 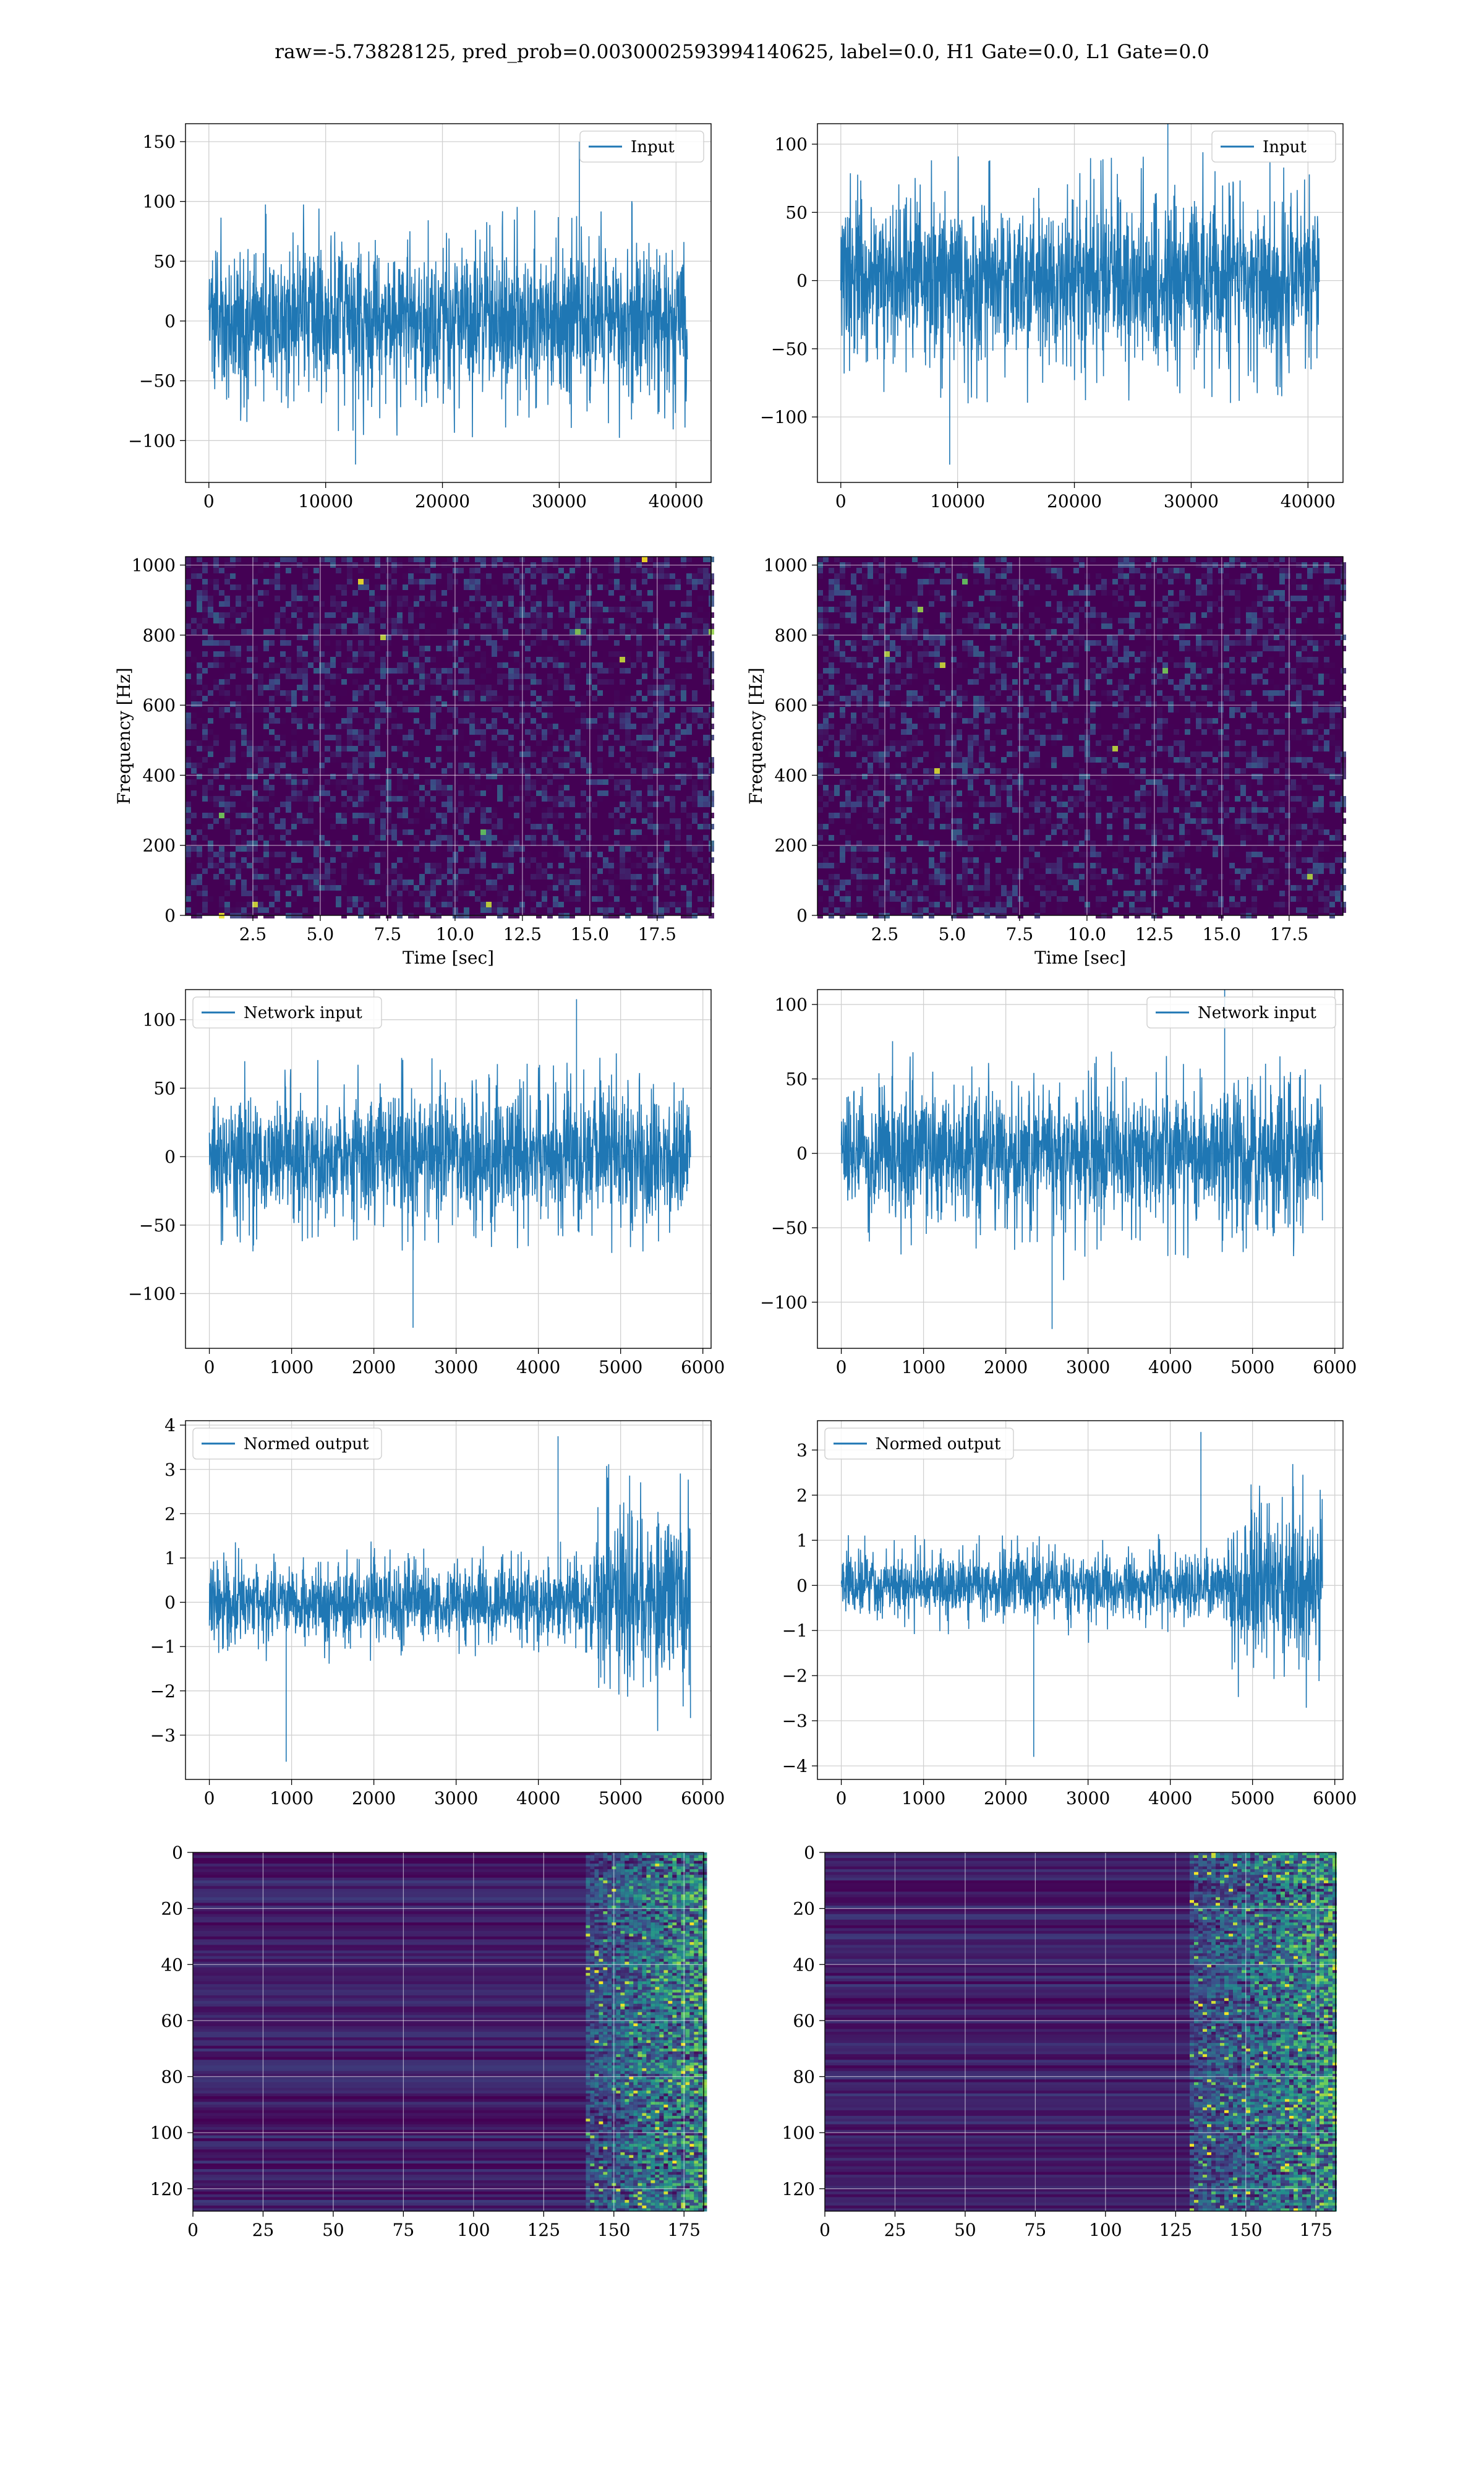 I want to click on plot-frame, so click(x=1080, y=303).